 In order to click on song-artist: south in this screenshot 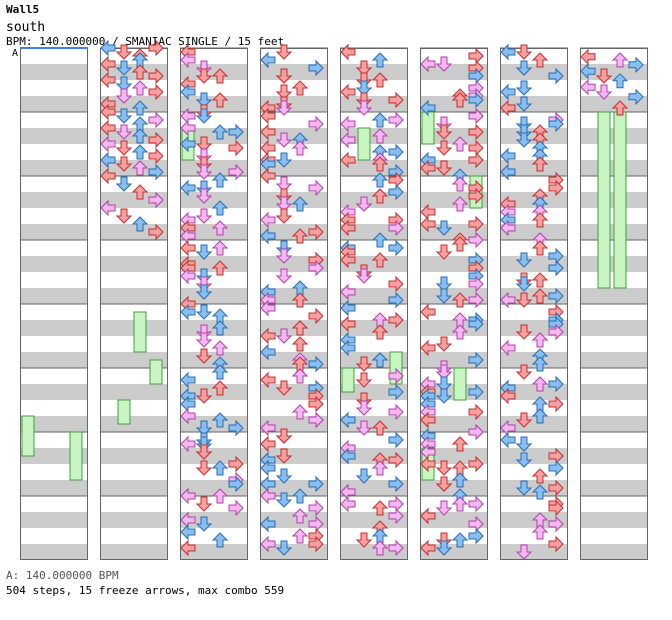, I will do `click(26, 27)`.